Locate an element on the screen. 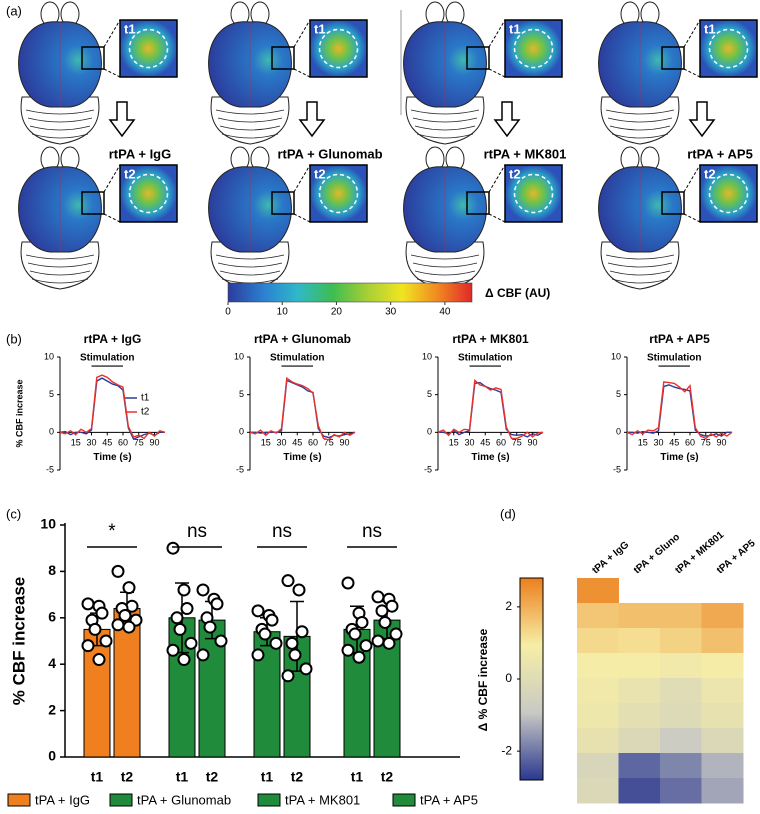 Image resolution: width=760 pixels, height=814 pixels. colorbar-tick-label: 2 is located at coordinates (508, 606).